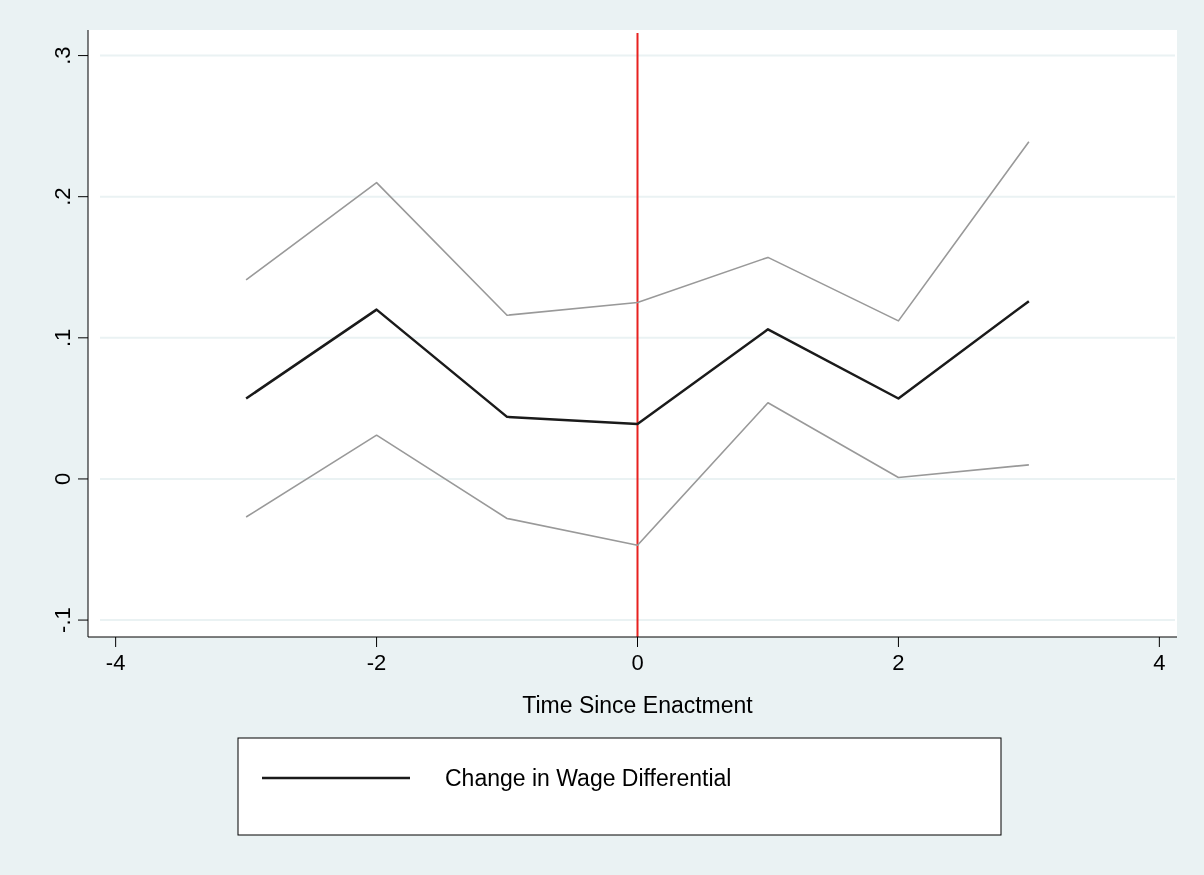 The width and height of the screenshot is (1204, 875). What do you see at coordinates (376, 662) in the screenshot?
I see `x-tick-label: -2` at bounding box center [376, 662].